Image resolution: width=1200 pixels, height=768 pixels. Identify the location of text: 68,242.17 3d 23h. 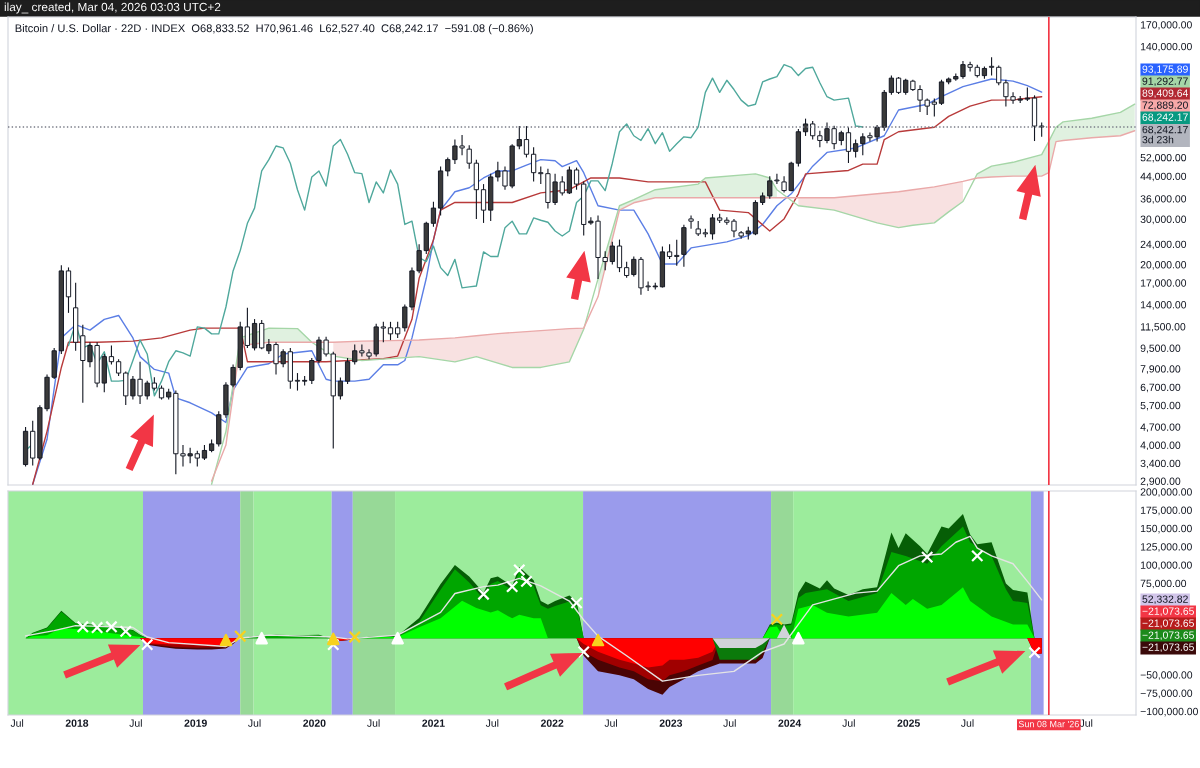
(1165, 134).